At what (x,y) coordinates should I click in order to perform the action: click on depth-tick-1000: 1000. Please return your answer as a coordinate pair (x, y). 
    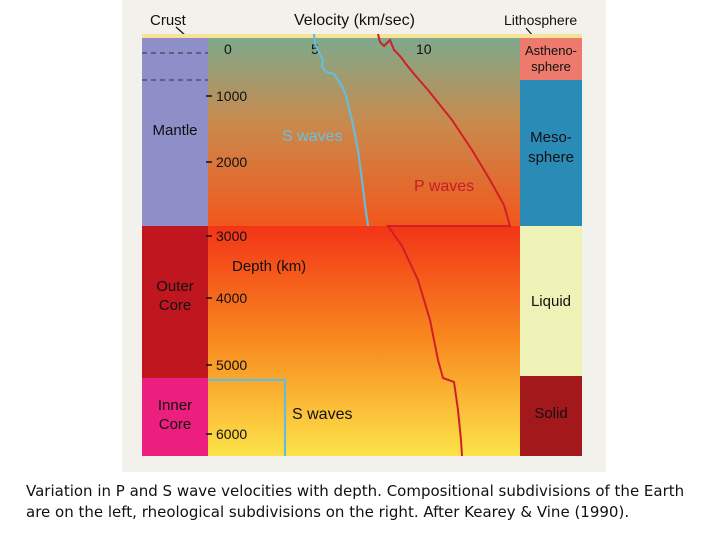
    Looking at the image, I should click on (231, 96).